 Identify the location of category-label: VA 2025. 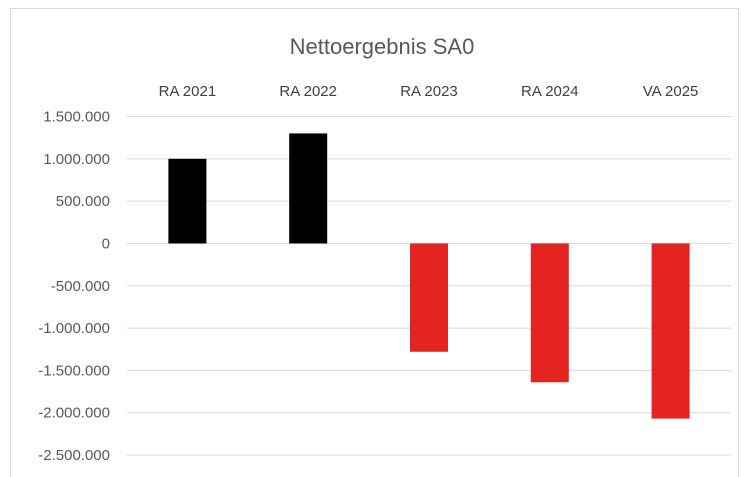
(671, 91).